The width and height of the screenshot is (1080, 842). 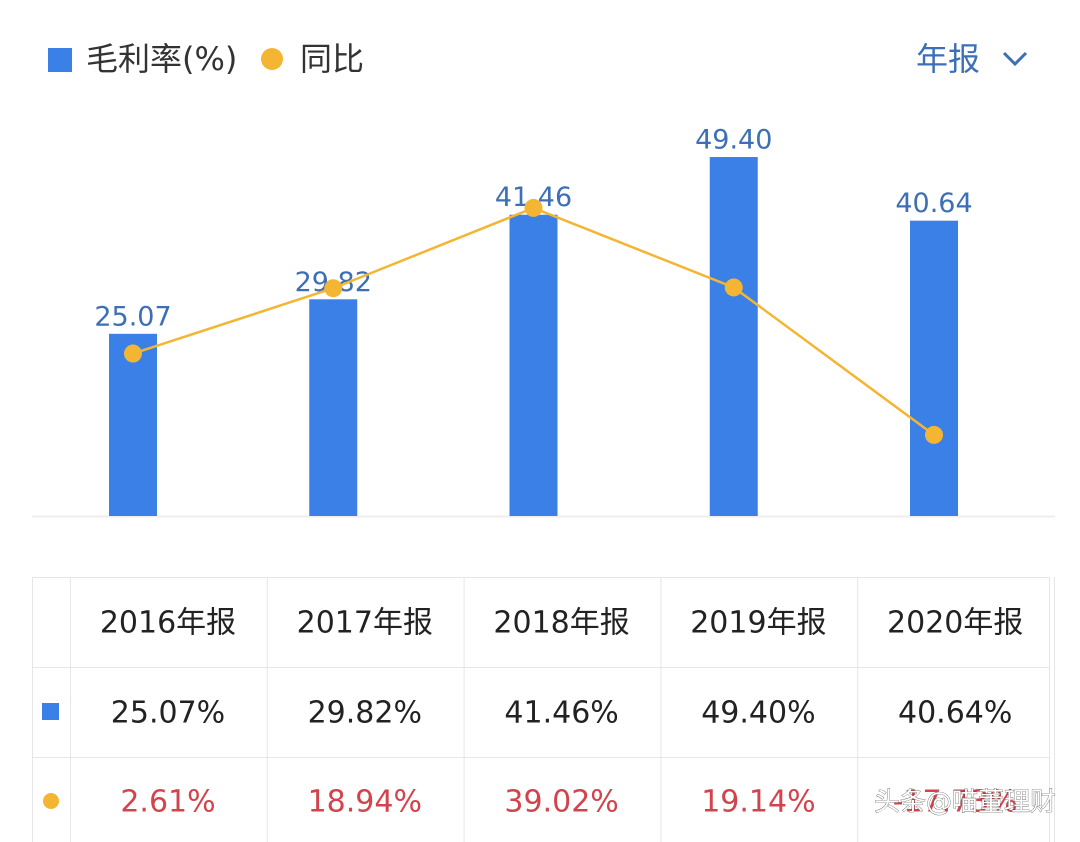 I want to click on period-dropdown: 年报, so click(x=972, y=59).